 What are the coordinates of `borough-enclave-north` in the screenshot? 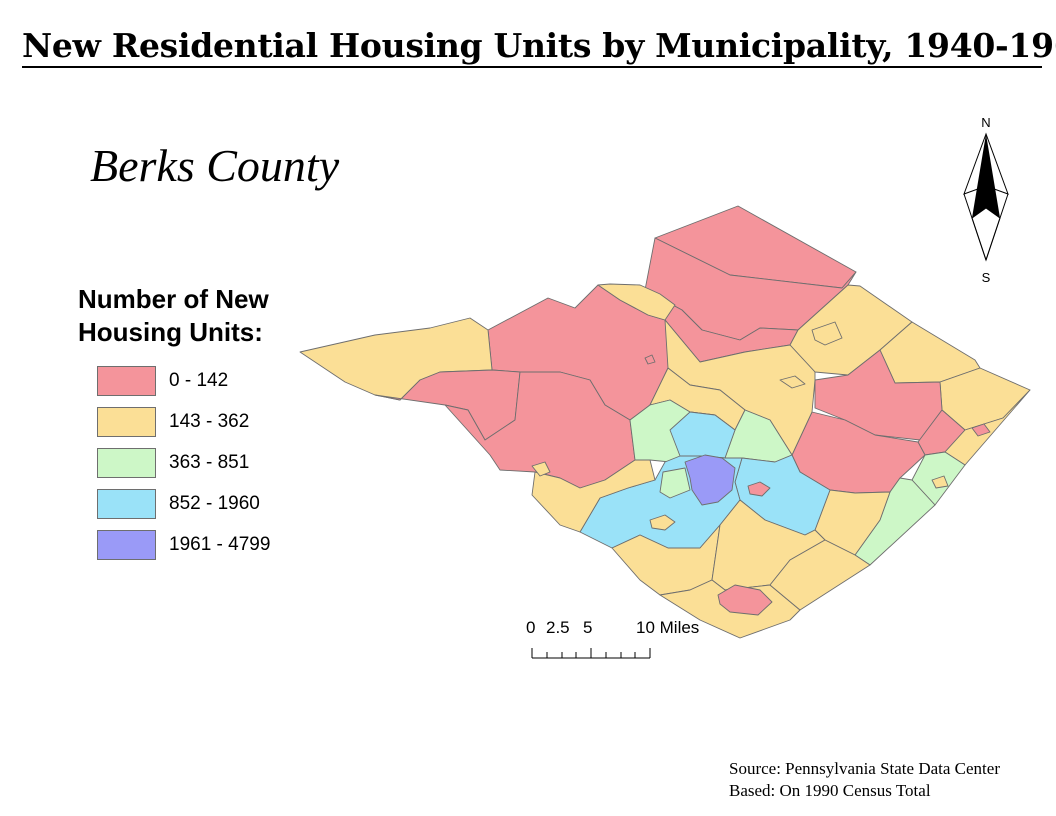 It's located at (650, 359).